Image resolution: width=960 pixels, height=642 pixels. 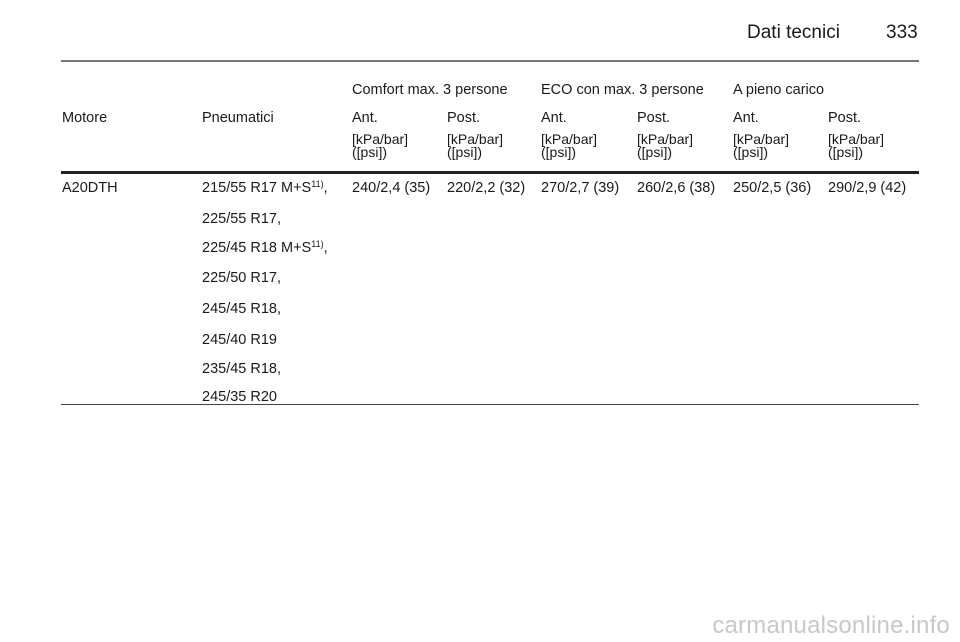 I want to click on pressure-value: 290/2,9 (42), so click(x=867, y=188).